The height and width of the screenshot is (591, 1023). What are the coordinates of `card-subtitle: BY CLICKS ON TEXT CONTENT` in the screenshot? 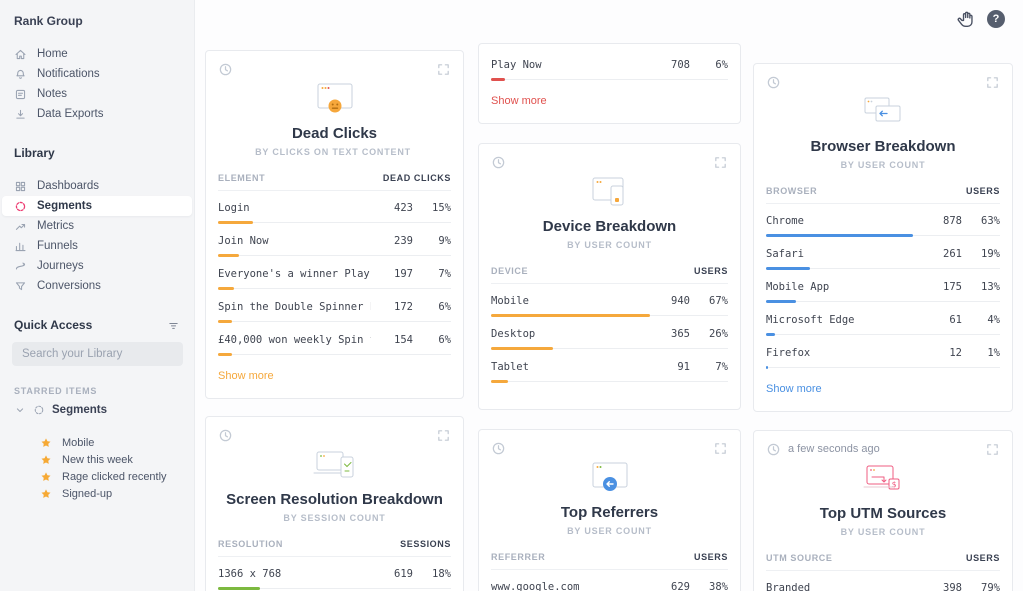 It's located at (334, 152).